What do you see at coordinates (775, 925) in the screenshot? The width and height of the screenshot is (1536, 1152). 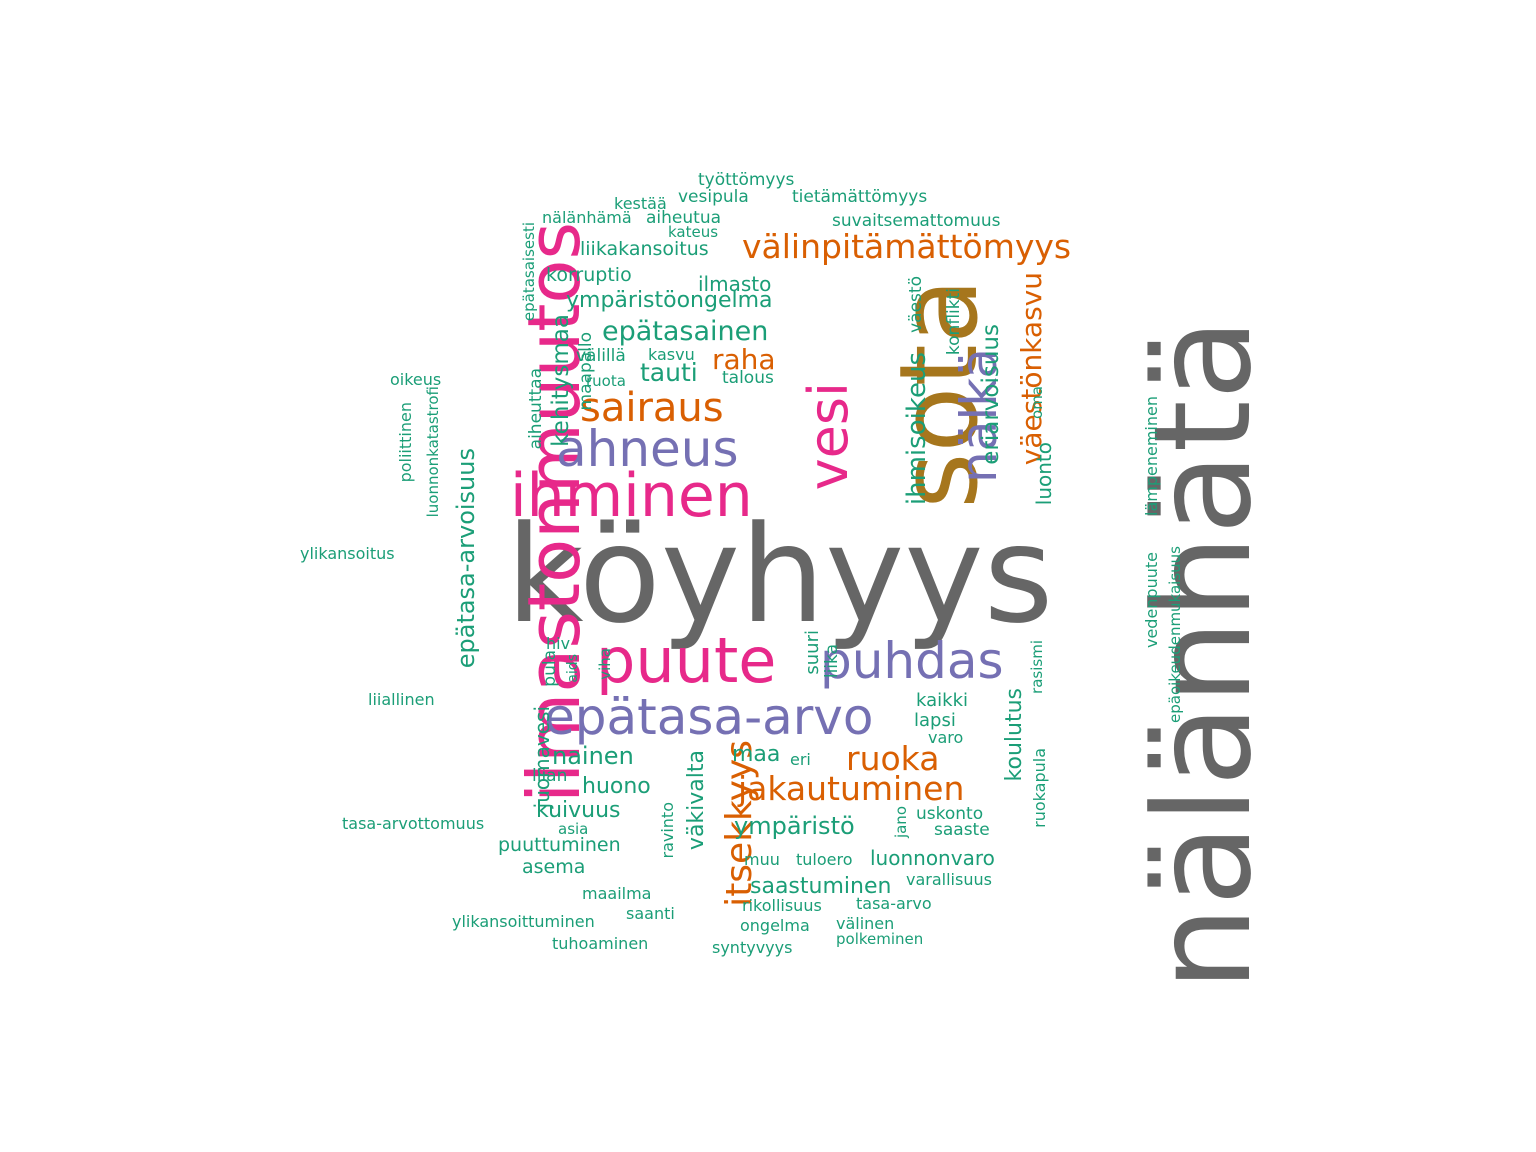 I see `cloud-word: ongelma` at bounding box center [775, 925].